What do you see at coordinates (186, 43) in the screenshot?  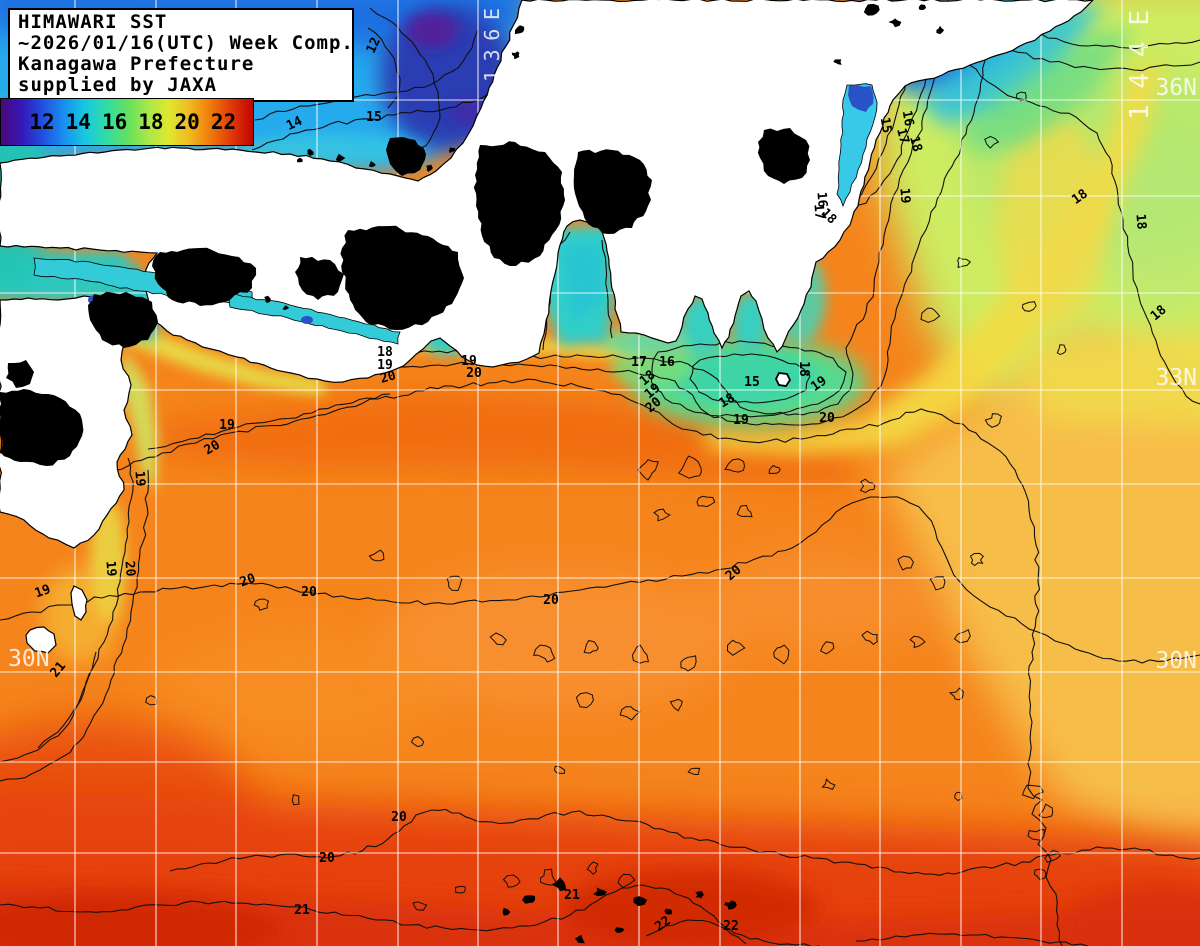 I see `title-line-date: ~2026/01/16(UTC) Week Comp.` at bounding box center [186, 43].